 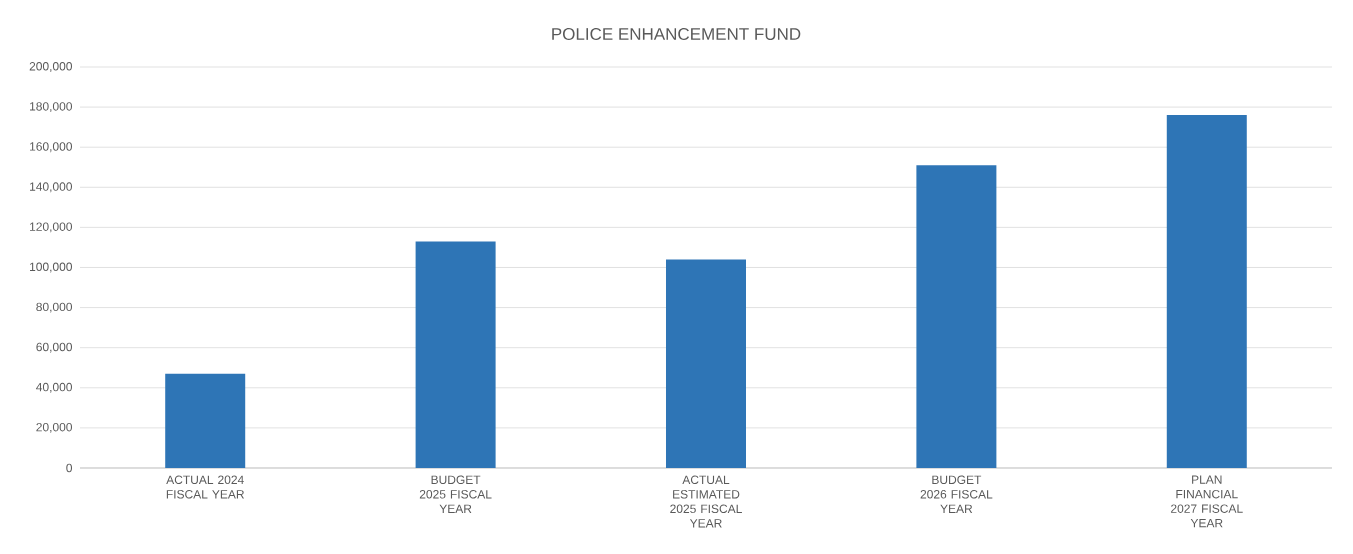 What do you see at coordinates (51, 227) in the screenshot?
I see `y-tick-label: 120,000` at bounding box center [51, 227].